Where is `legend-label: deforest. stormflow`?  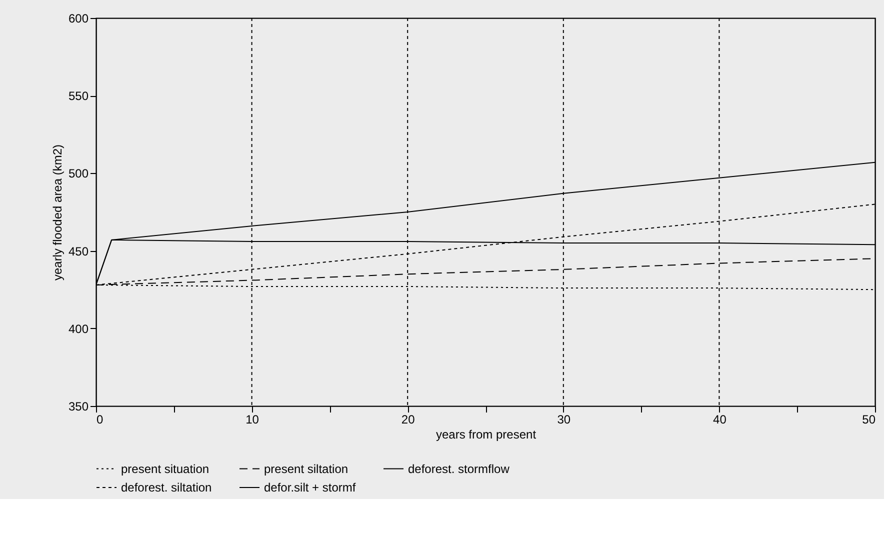
legend-label: deforest. stormflow is located at coordinates (459, 469).